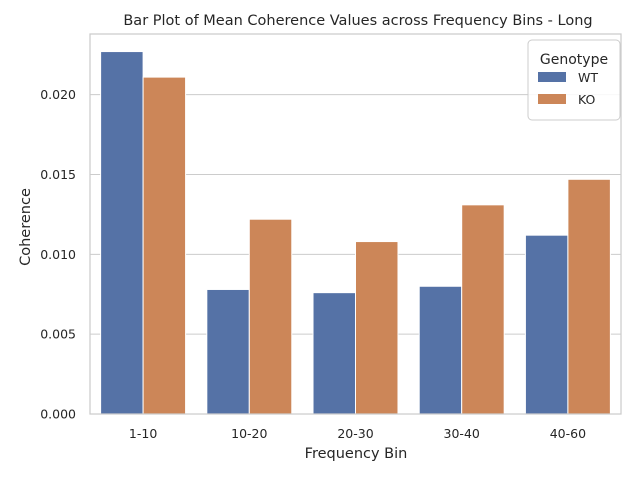 This screenshot has height=480, width=640. What do you see at coordinates (58, 334) in the screenshot?
I see `y-tick-label: 0.005` at bounding box center [58, 334].